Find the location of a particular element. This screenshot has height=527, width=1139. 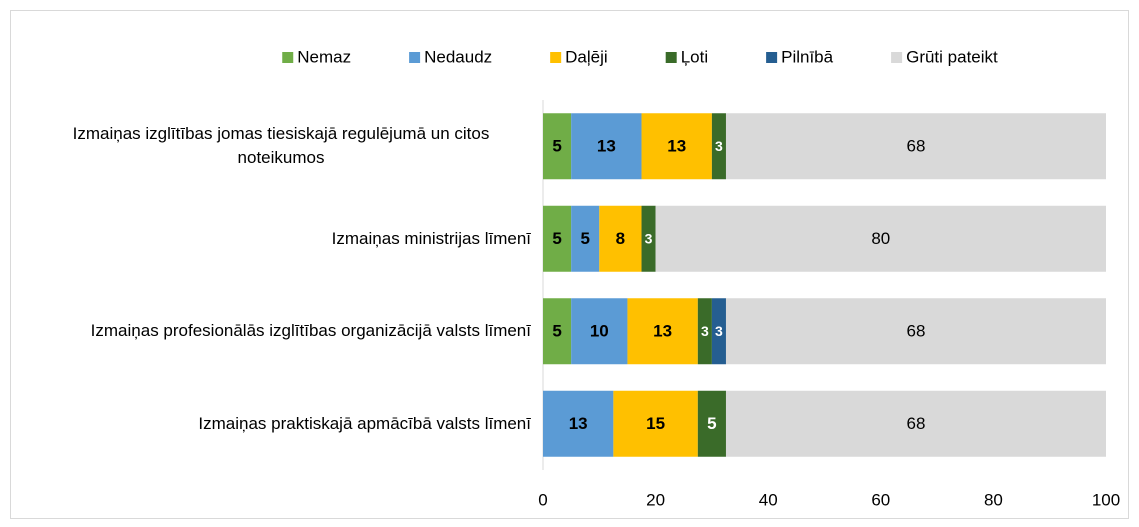

x-tick-label: 40 is located at coordinates (768, 499).